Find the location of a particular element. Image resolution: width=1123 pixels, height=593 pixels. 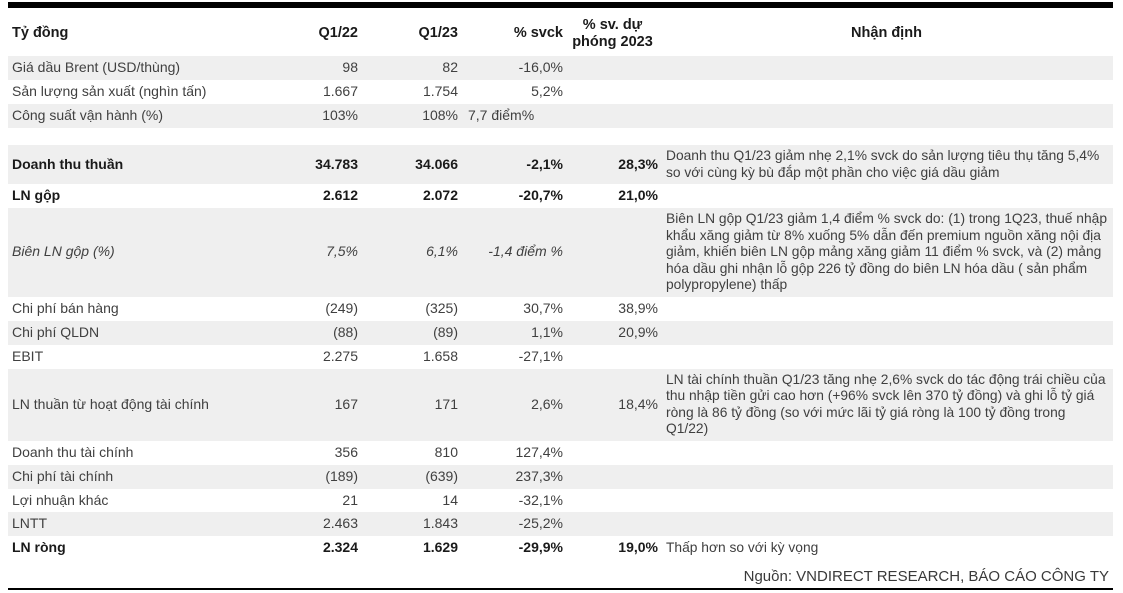

header-sv-du-phong: % sv. dự phóng 2023 is located at coordinates (612, 33).